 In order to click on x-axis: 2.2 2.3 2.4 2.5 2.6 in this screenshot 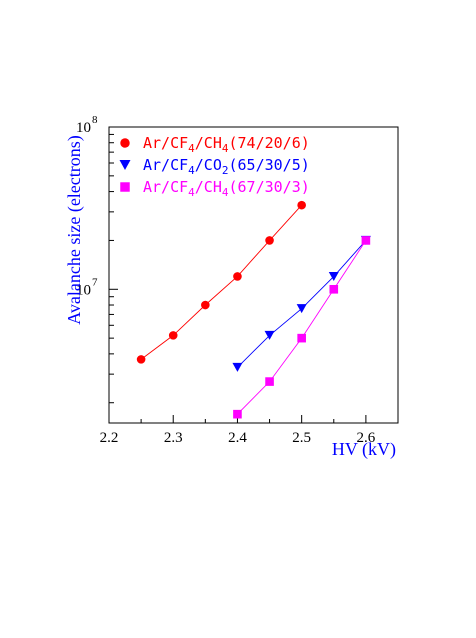, I will do `click(238, 430)`.